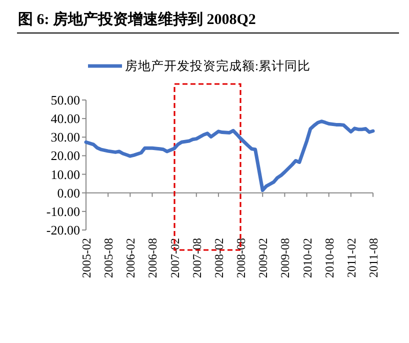  Describe the element at coordinates (263, 258) in the screenshot. I see `x-tick-label: 2009-02` at that location.